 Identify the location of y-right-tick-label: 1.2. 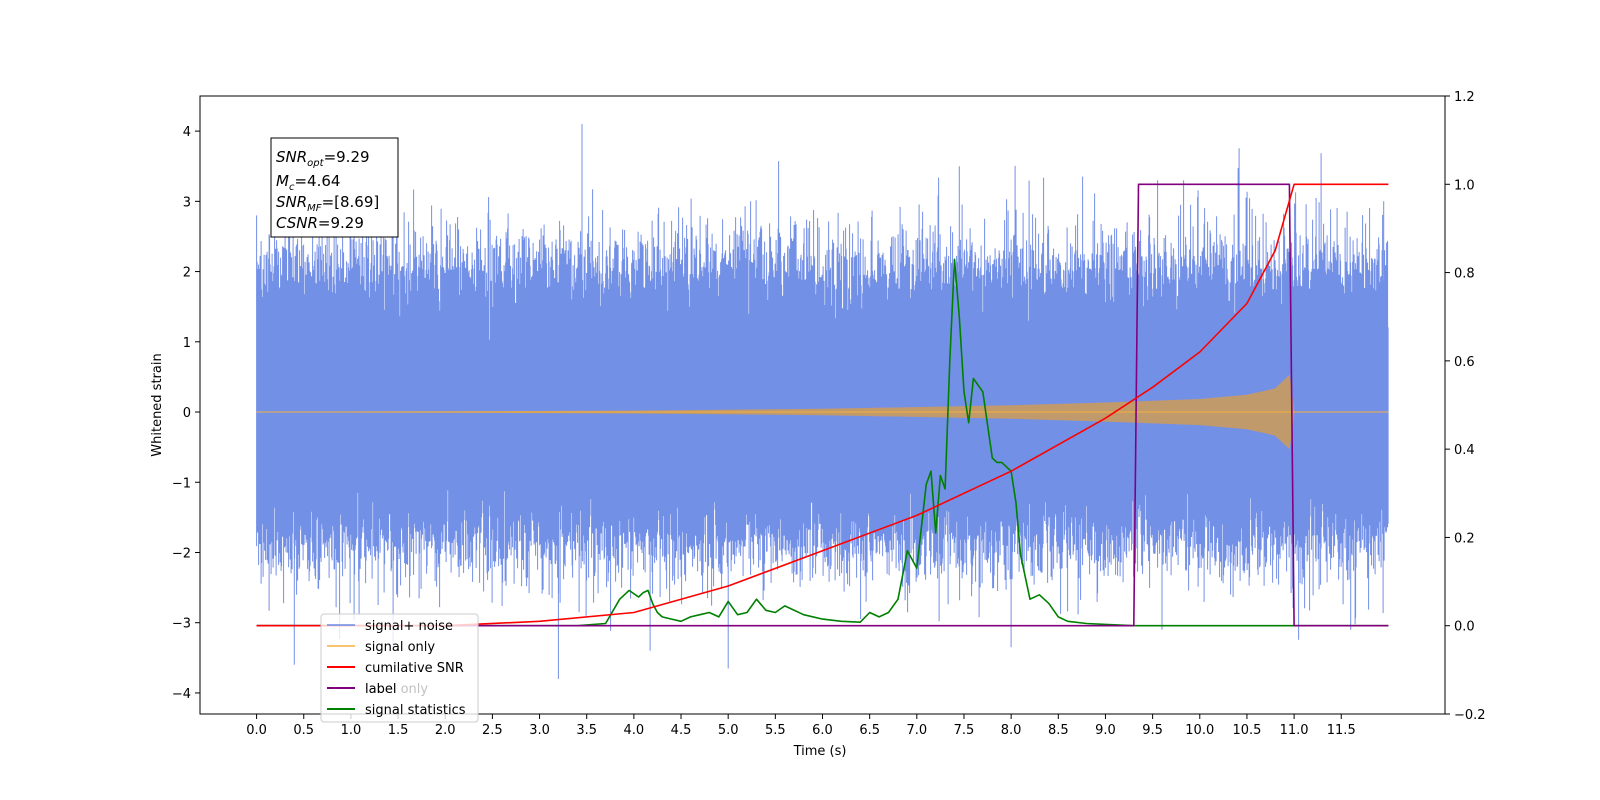
(1464, 97).